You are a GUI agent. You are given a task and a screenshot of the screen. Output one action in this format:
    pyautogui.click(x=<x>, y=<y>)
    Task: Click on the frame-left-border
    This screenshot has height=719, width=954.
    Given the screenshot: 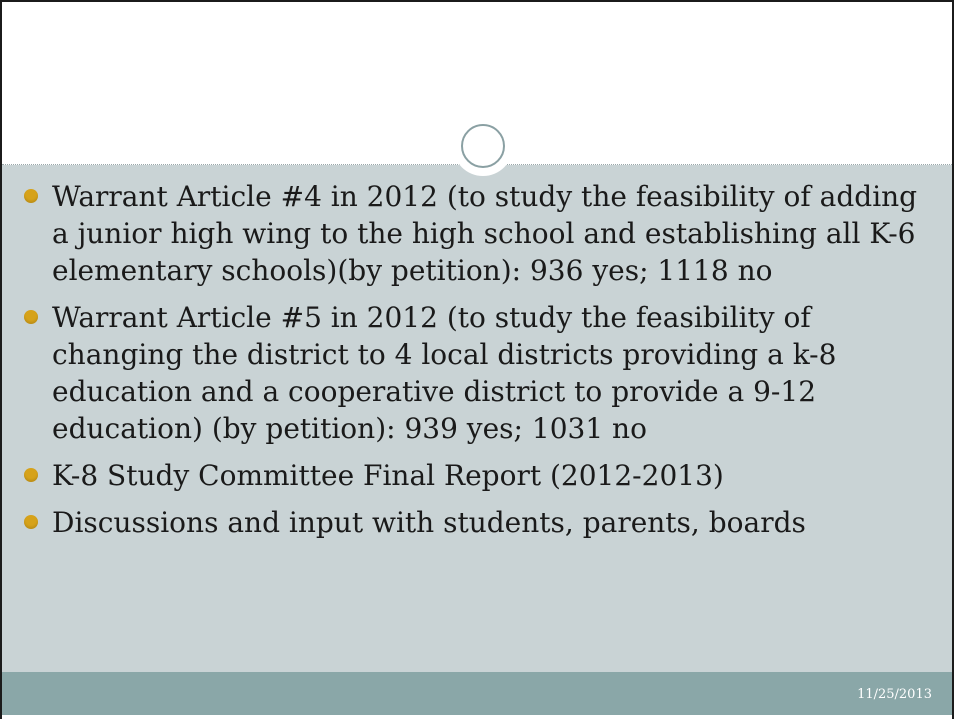 What is the action you would take?
    pyautogui.click(x=1, y=359)
    